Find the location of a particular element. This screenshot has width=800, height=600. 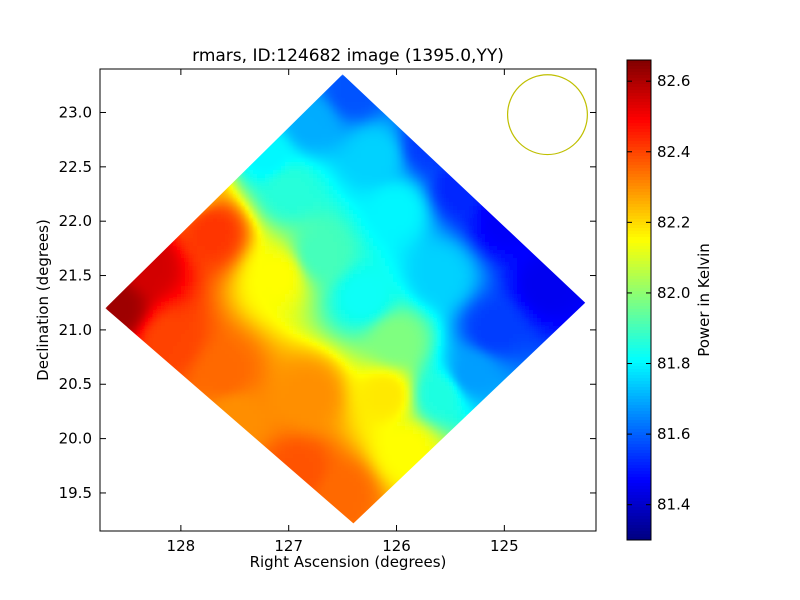

colorbar-label: Power in Kelvin is located at coordinates (704, 300).